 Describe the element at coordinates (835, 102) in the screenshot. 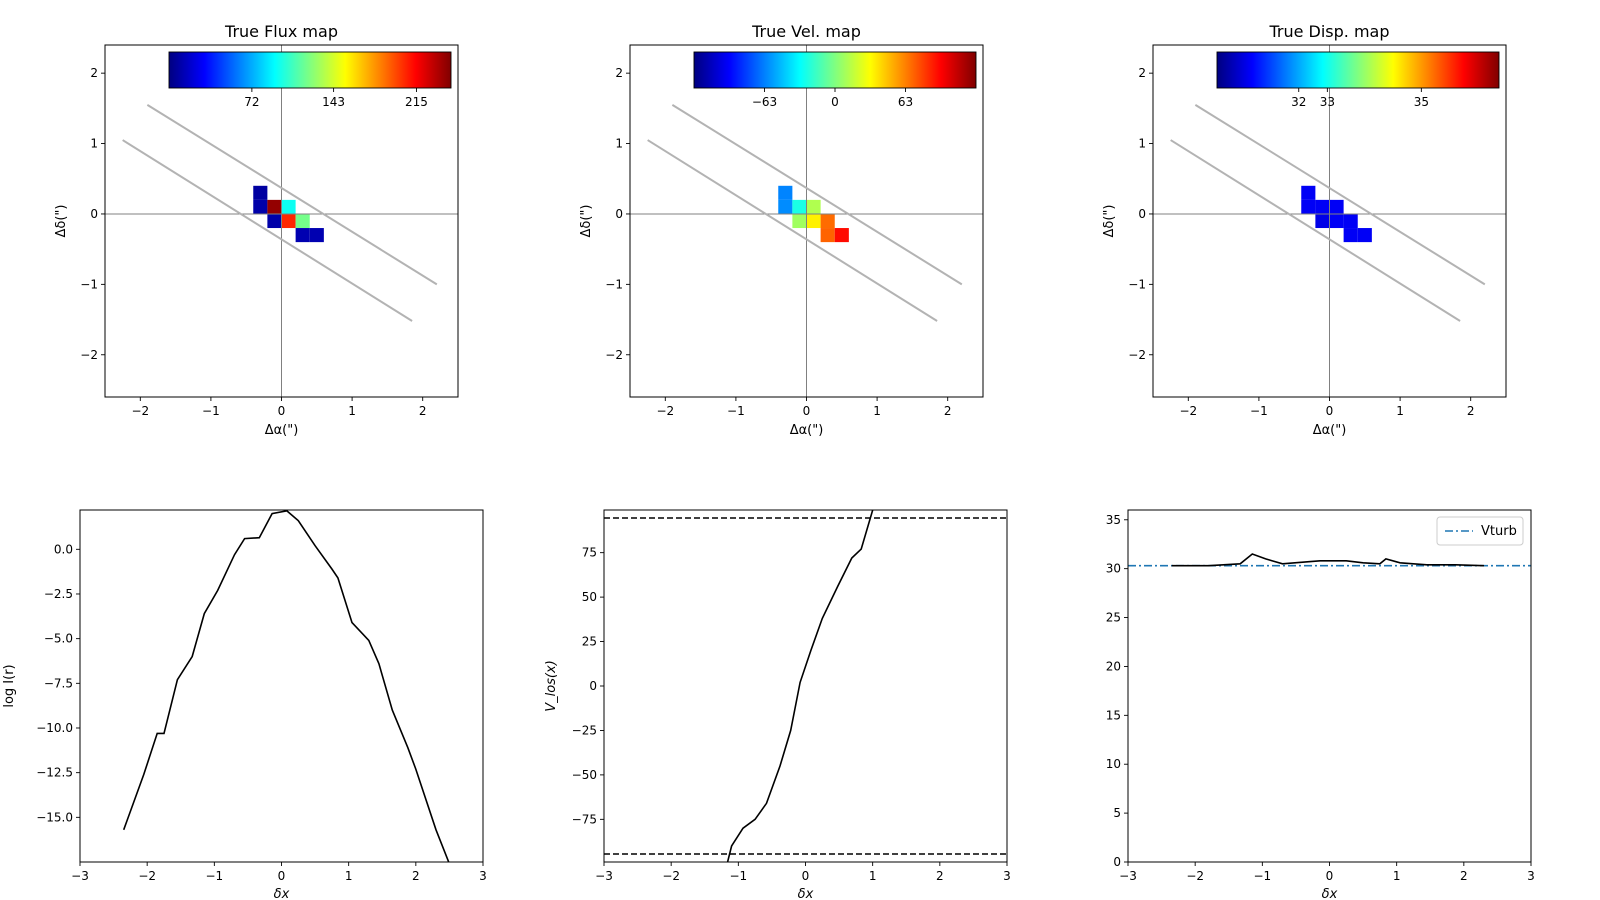

I see `colorbar-tick-label: 0` at that location.